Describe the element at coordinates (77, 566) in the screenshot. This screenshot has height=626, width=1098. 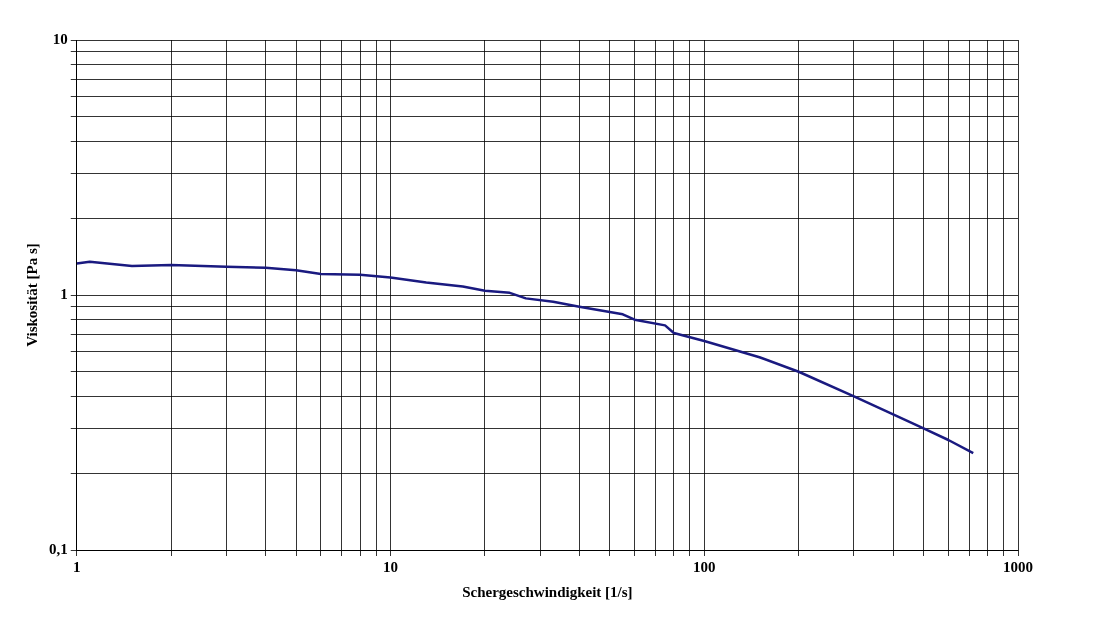
I see `x-tick-label: 1` at that location.